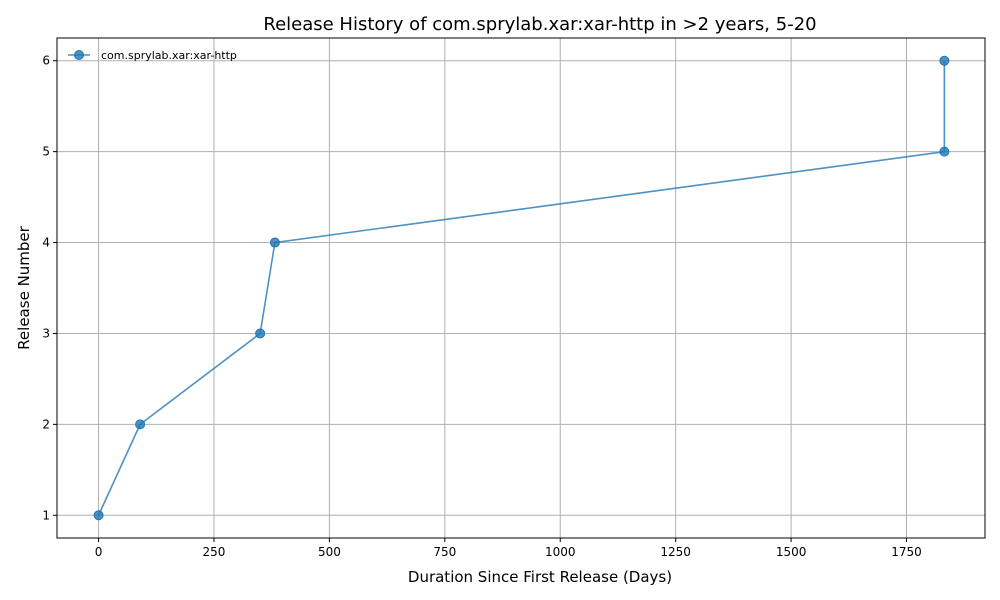 The image size is (1000, 600). What do you see at coordinates (791, 552) in the screenshot?
I see `x-tick-label: 1500` at bounding box center [791, 552].